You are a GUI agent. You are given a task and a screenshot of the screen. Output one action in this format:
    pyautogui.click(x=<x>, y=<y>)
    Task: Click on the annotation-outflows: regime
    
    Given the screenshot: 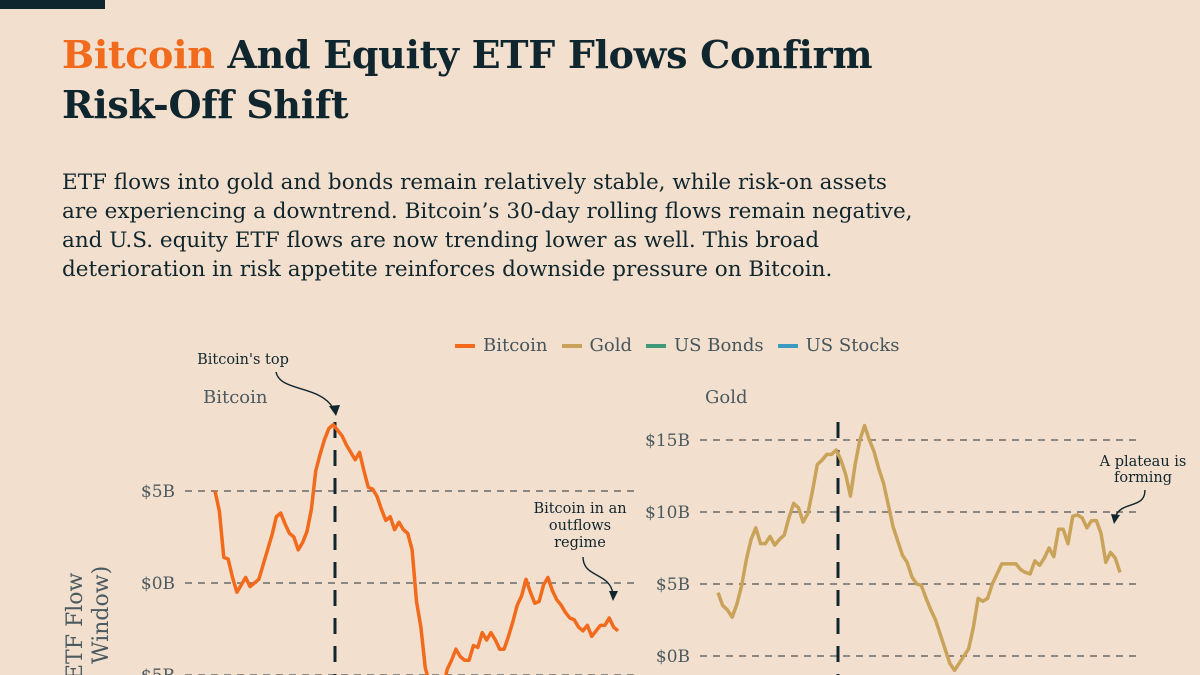 What is the action you would take?
    pyautogui.click(x=580, y=543)
    